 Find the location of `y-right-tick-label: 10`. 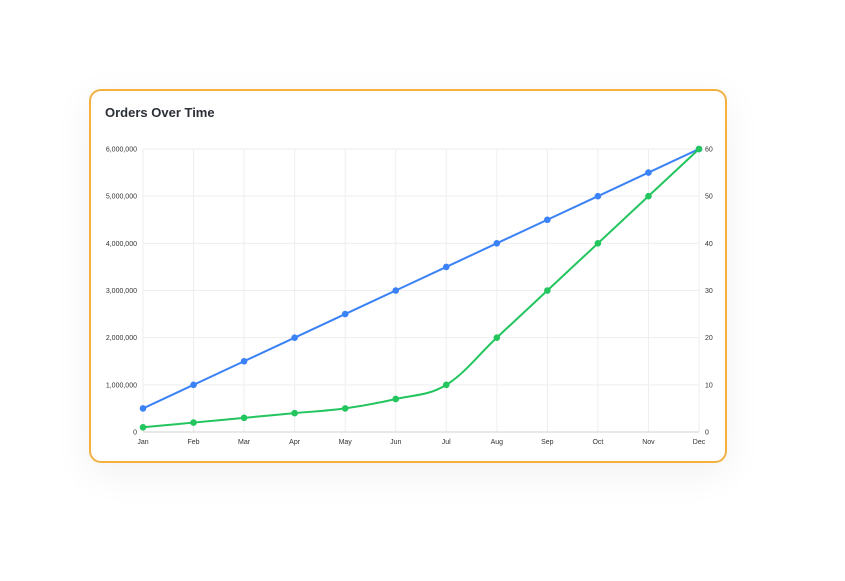

y-right-tick-label: 10 is located at coordinates (709, 385).